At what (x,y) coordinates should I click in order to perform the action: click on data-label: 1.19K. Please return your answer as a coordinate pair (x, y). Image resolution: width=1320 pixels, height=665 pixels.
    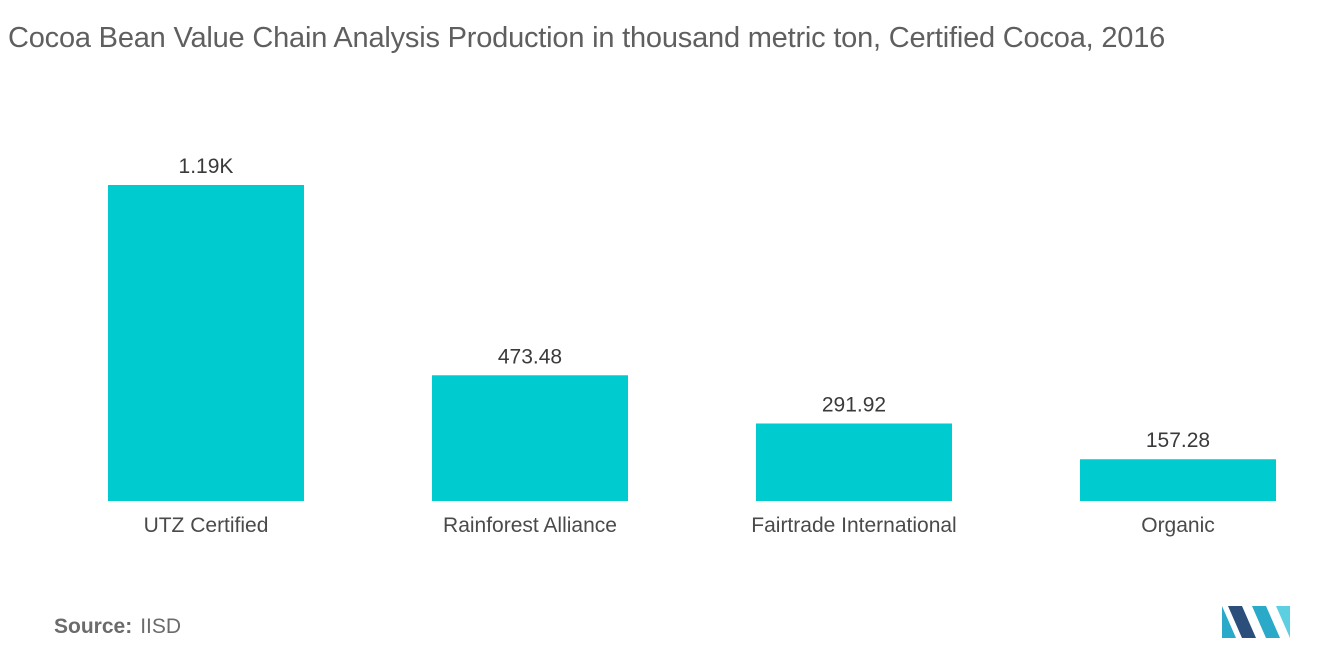
    Looking at the image, I should click on (206, 166).